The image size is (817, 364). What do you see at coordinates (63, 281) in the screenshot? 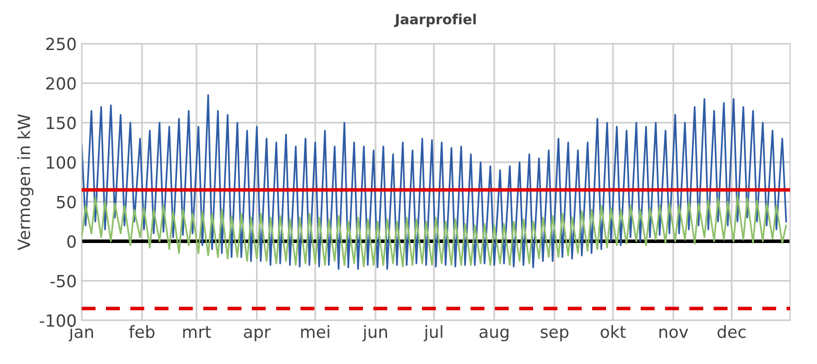
I see `y-tick-label: -50` at bounding box center [63, 281].